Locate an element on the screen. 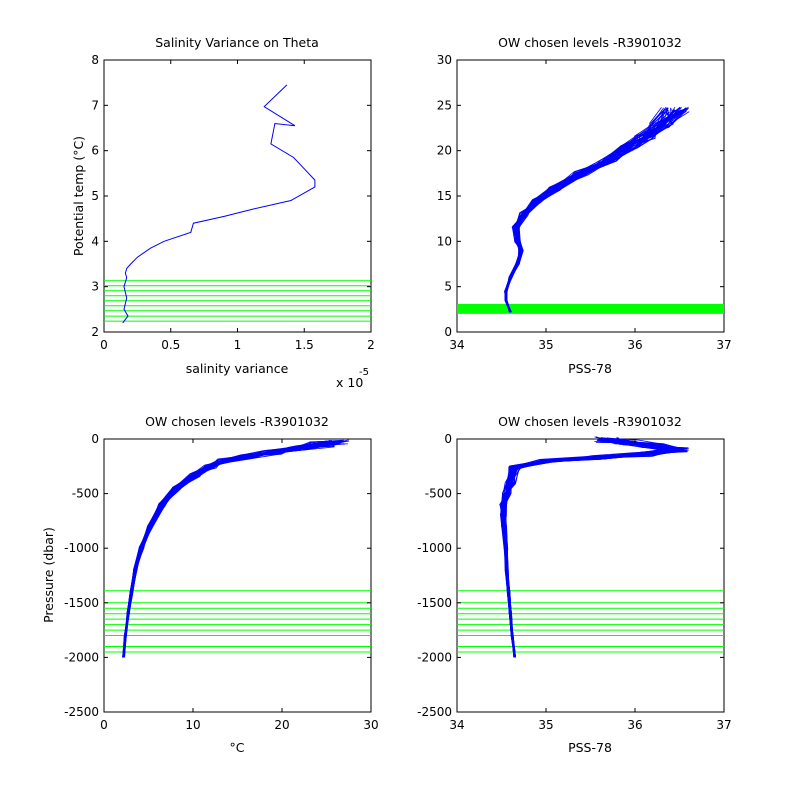 Image resolution: width=800 pixels, height=805 pixels. panel-2-xlabel: PSS-78 is located at coordinates (590, 368).